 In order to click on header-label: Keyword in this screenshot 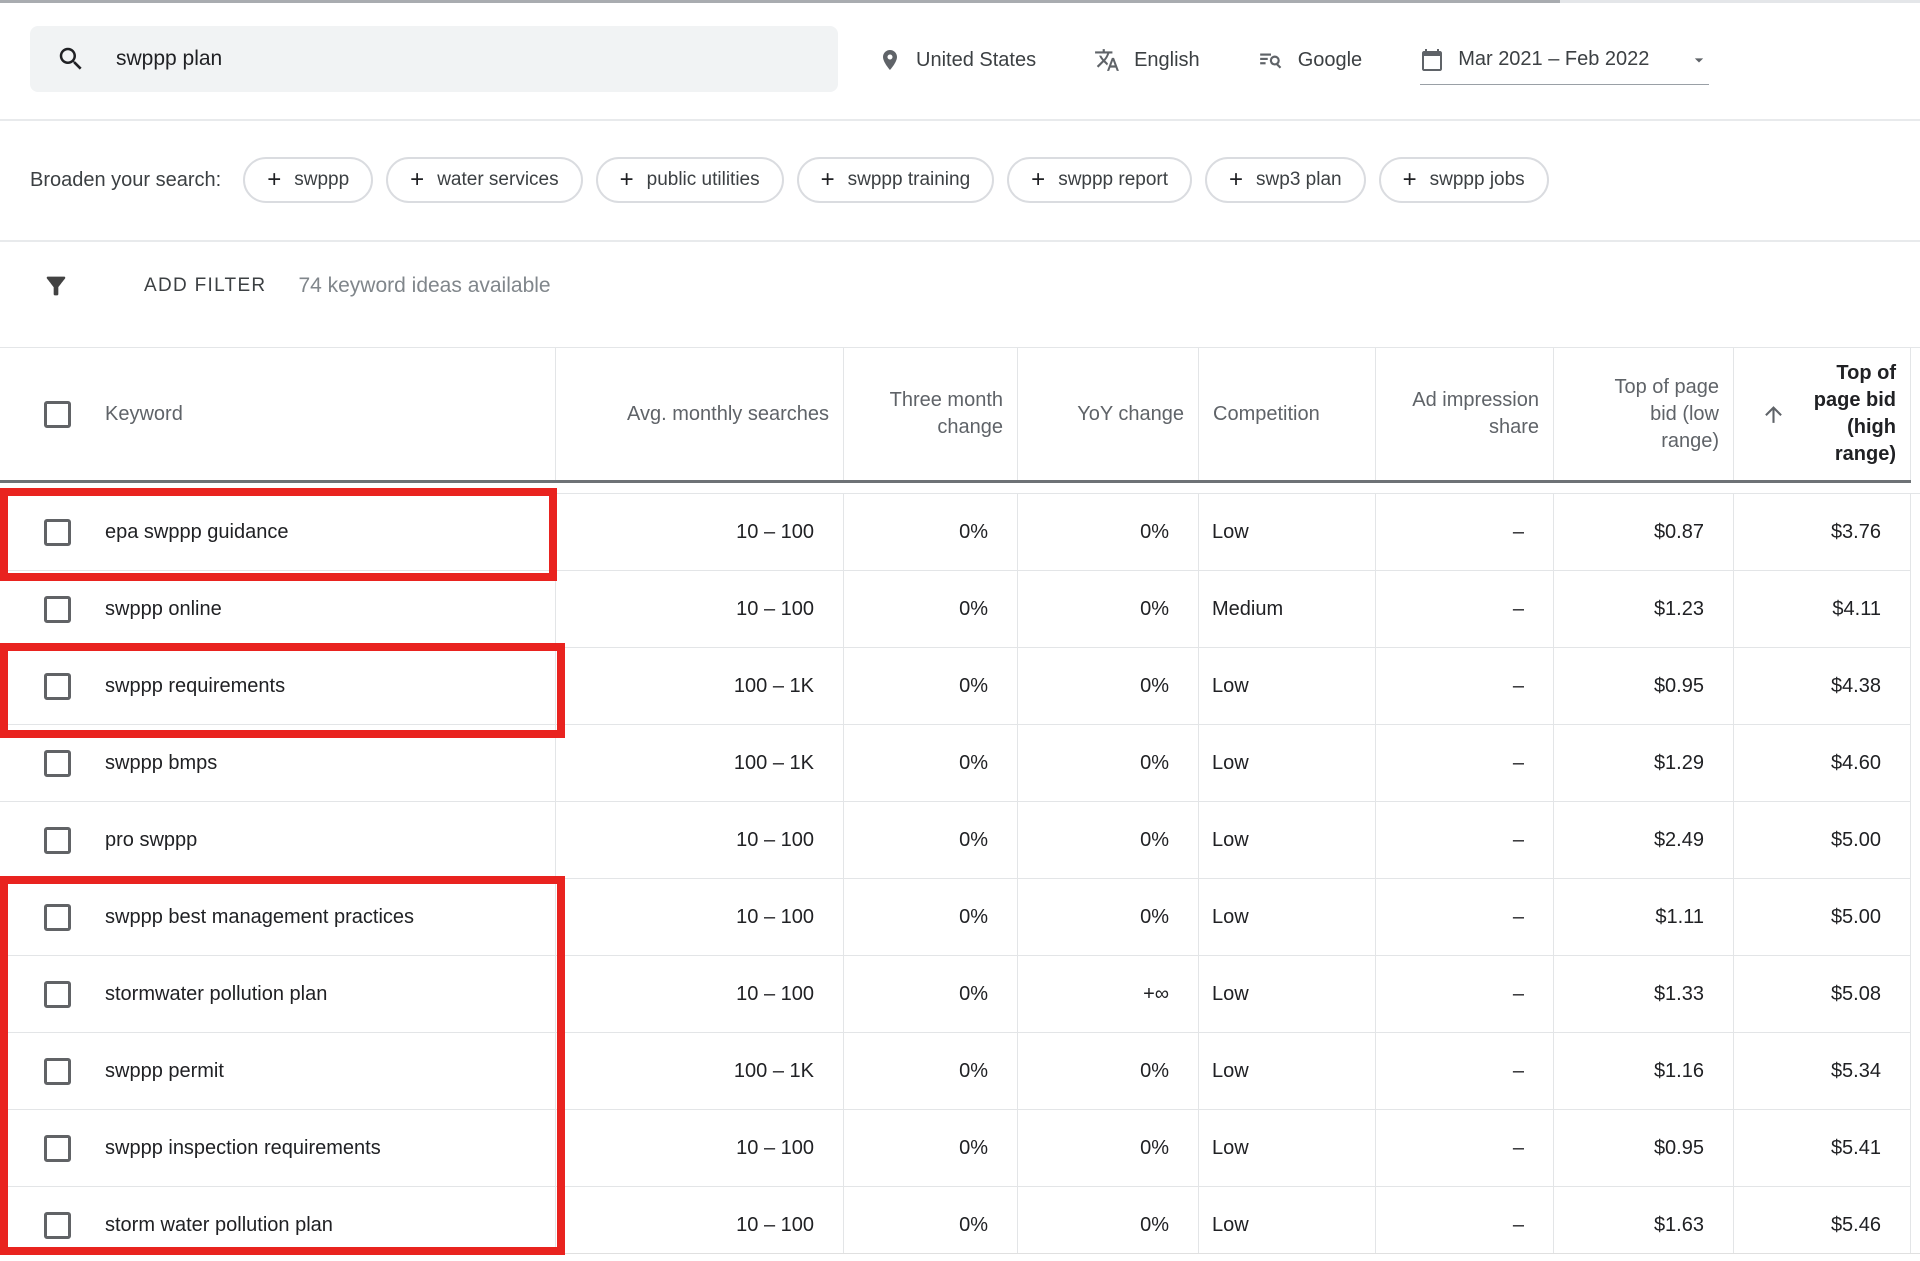, I will do `click(144, 413)`.